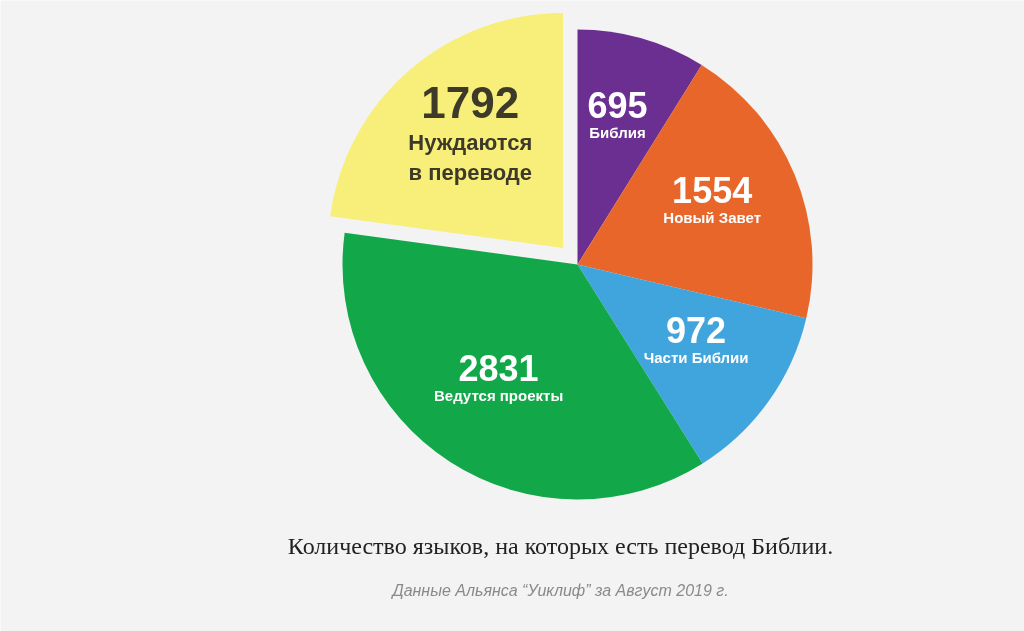 The width and height of the screenshot is (1024, 631). I want to click on slice-label: Новый Завет, so click(712, 217).